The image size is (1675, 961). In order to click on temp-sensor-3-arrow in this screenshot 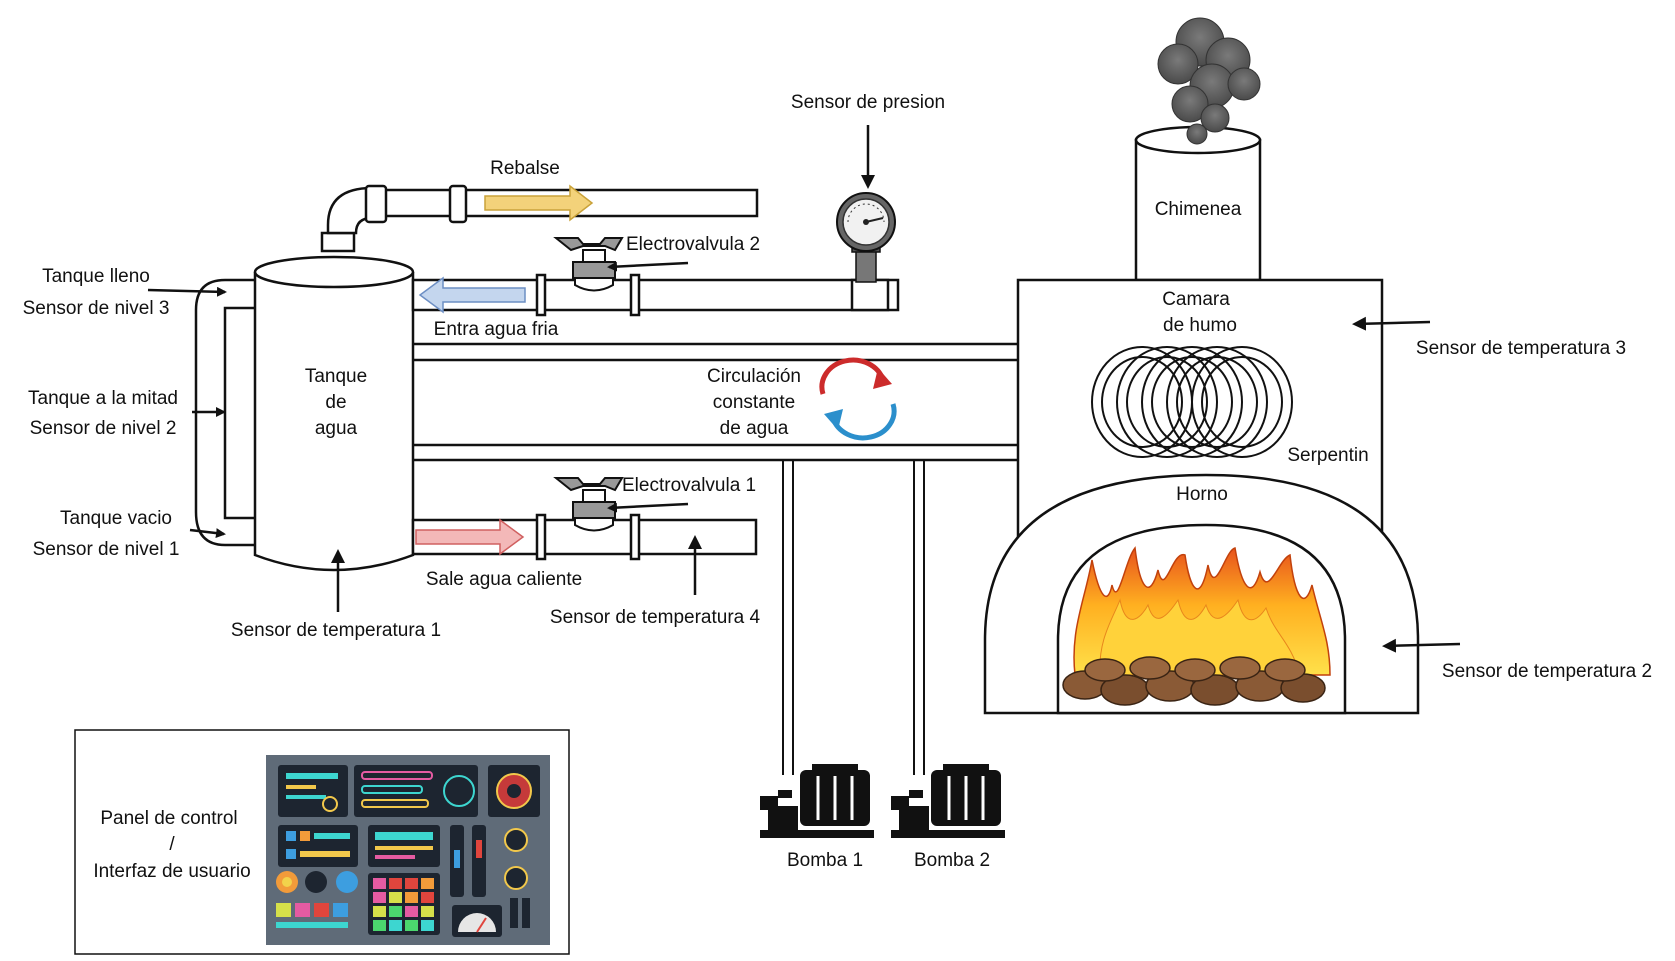, I will do `click(1391, 323)`.